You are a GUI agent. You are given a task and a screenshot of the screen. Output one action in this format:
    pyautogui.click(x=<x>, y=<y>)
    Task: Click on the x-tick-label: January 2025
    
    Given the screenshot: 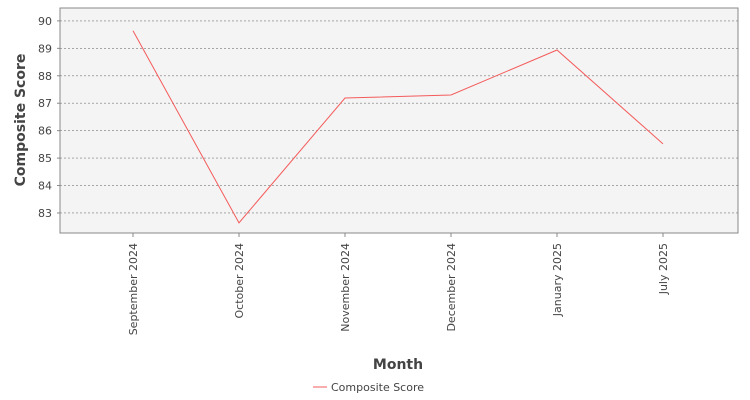 What is the action you would take?
    pyautogui.click(x=557, y=280)
    